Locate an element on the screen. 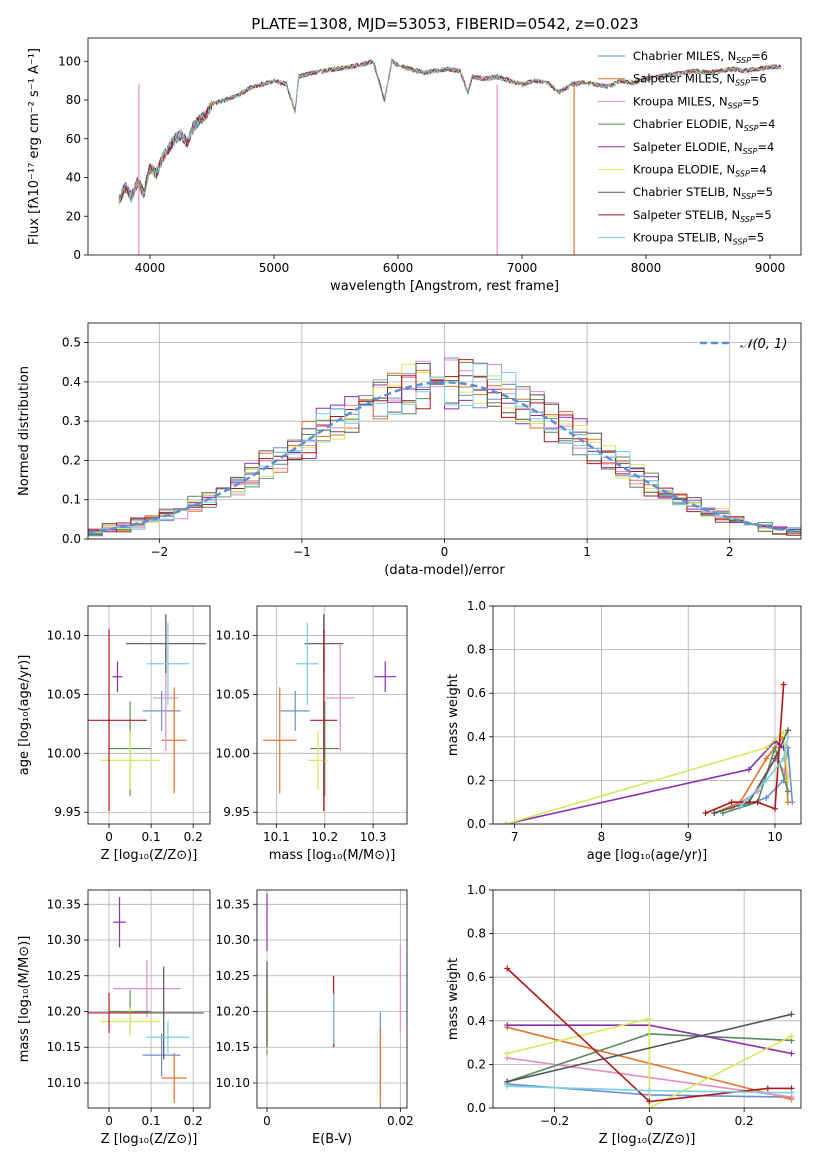  x-tick-label: 9 is located at coordinates (688, 837).